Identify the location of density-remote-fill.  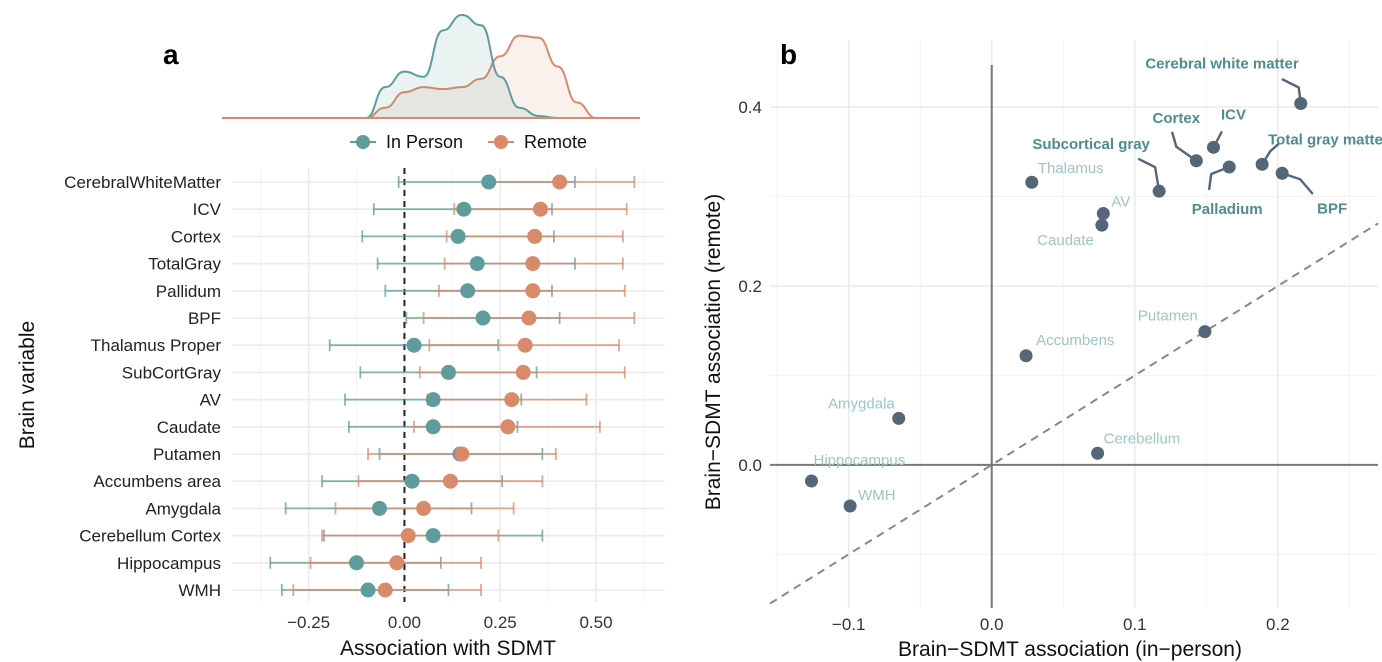
(481, 76).